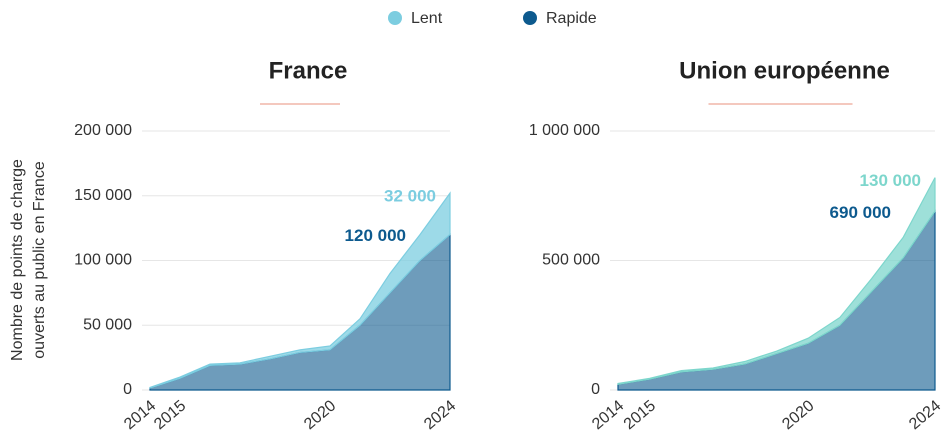 The width and height of the screenshot is (948, 439). Describe the element at coordinates (308, 70) in the screenshot. I see `panel-title: France` at that location.